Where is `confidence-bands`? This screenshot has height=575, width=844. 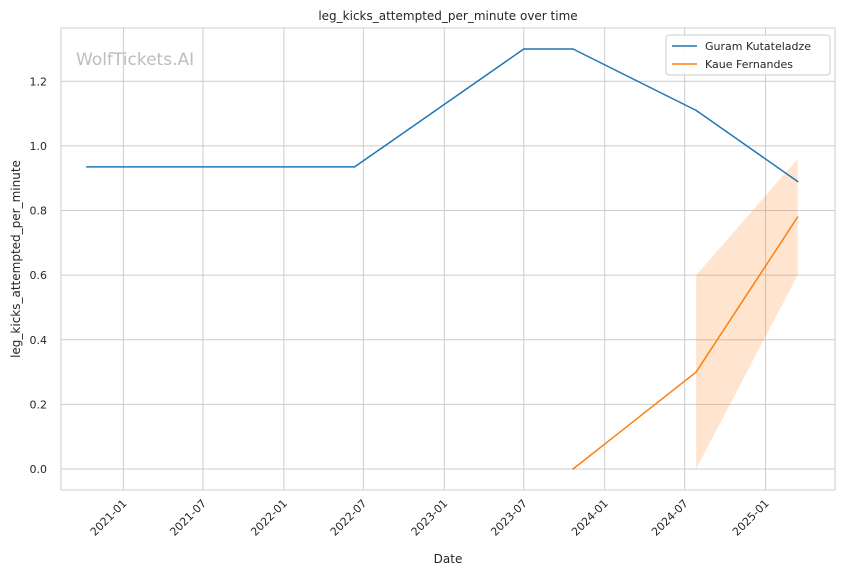
confidence-bands is located at coordinates (747, 313).